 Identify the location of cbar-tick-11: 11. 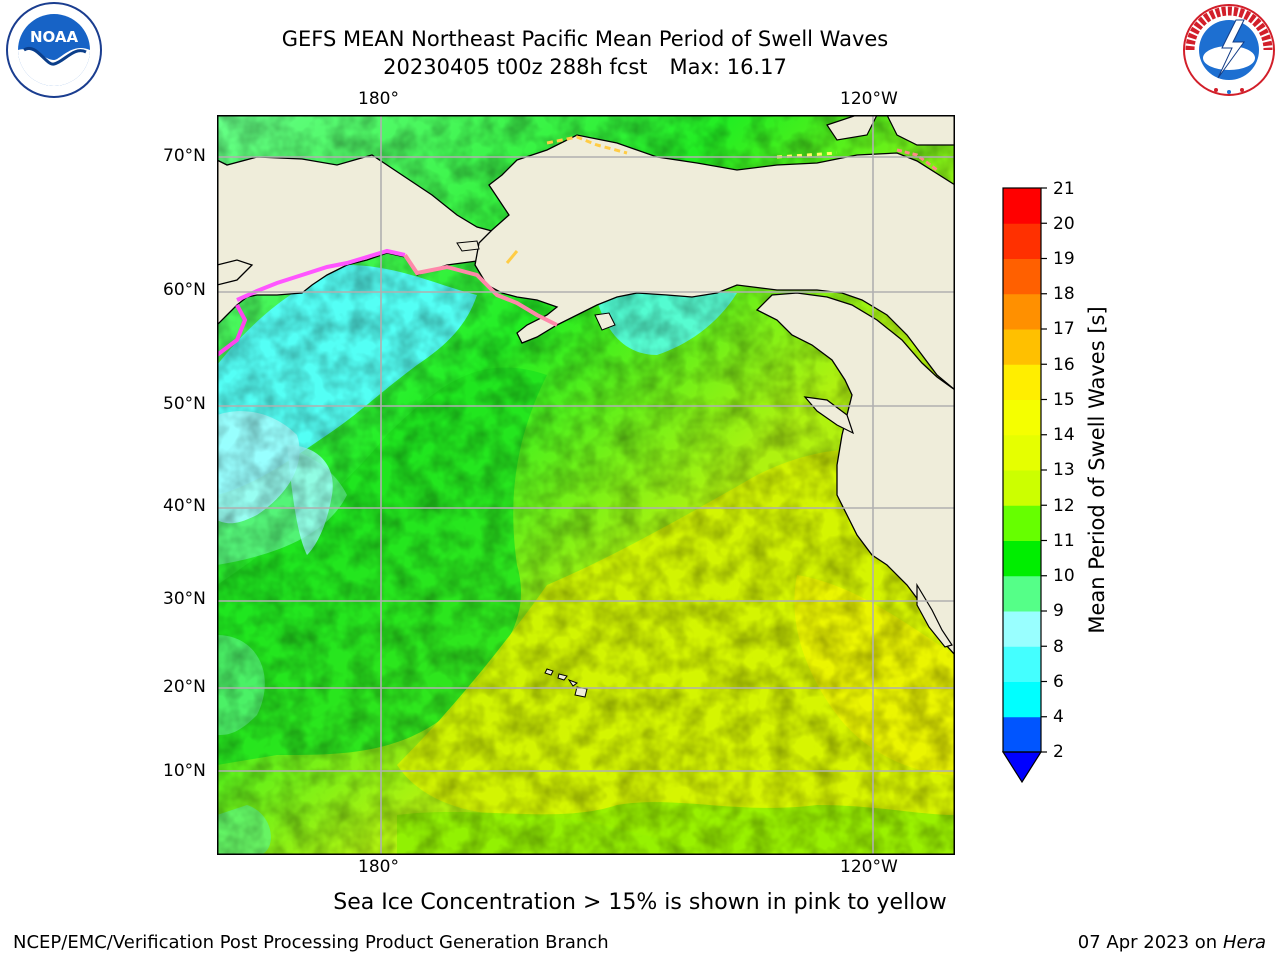
(1064, 541).